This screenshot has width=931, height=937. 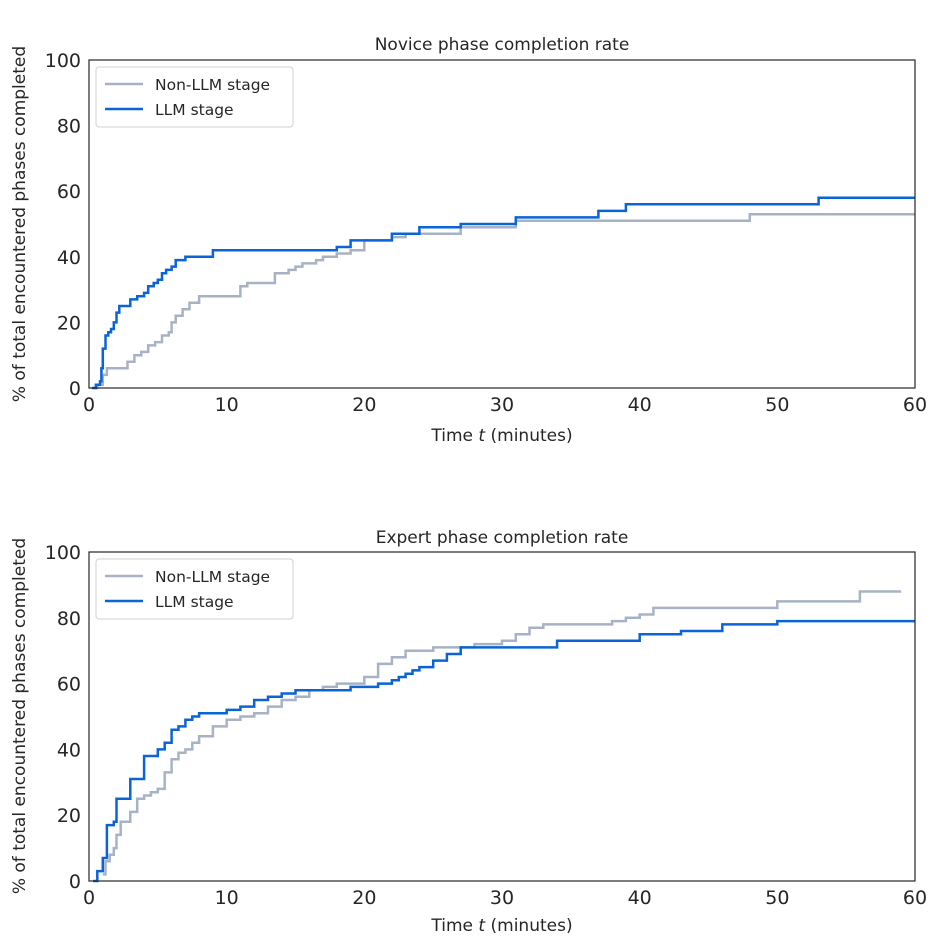 What do you see at coordinates (502, 538) in the screenshot?
I see `panel-title: Expert phase completion rate` at bounding box center [502, 538].